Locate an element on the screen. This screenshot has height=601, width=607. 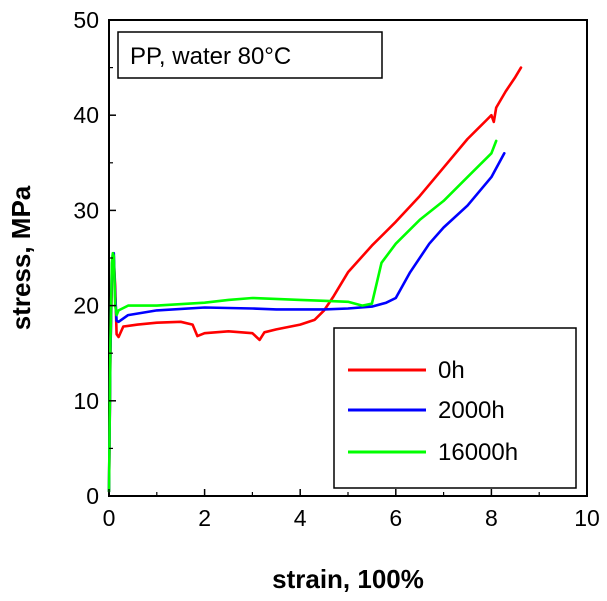
y-tick-label: 40 is located at coordinates (86, 115).